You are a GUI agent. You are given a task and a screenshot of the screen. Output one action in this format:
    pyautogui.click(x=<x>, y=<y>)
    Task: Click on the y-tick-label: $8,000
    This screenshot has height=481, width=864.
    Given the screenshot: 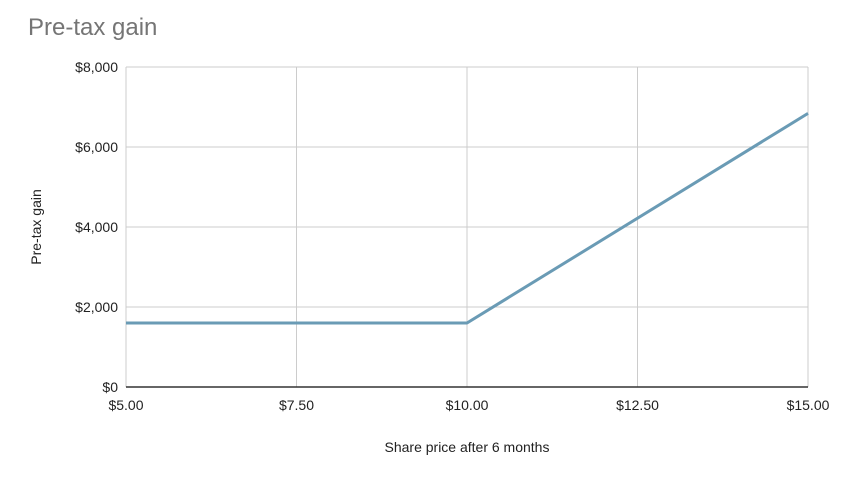 What is the action you would take?
    pyautogui.click(x=96, y=67)
    